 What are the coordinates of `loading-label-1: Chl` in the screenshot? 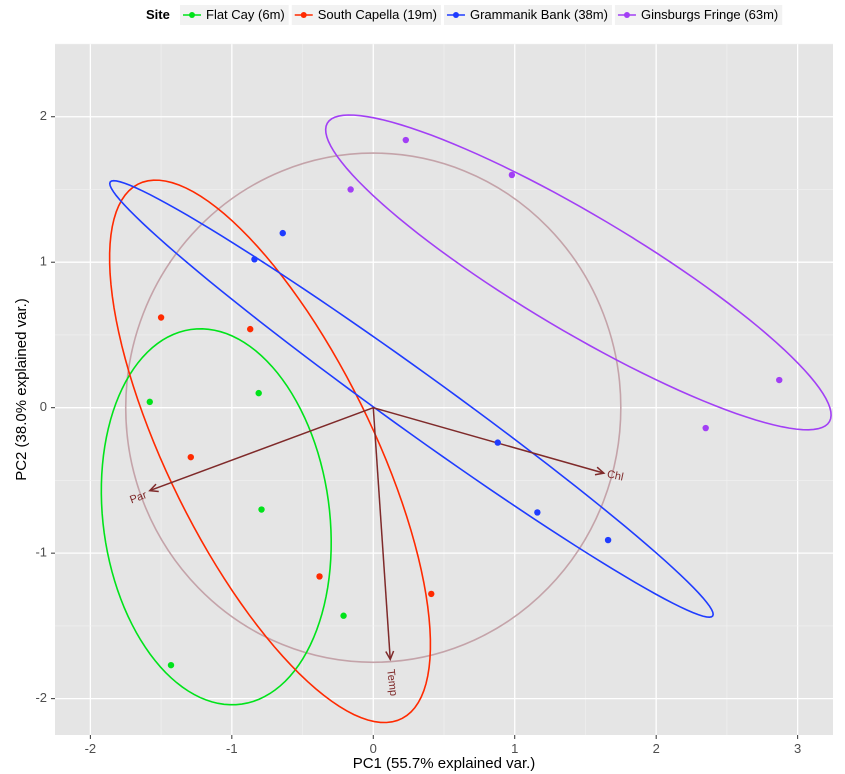 It's located at (615, 475).